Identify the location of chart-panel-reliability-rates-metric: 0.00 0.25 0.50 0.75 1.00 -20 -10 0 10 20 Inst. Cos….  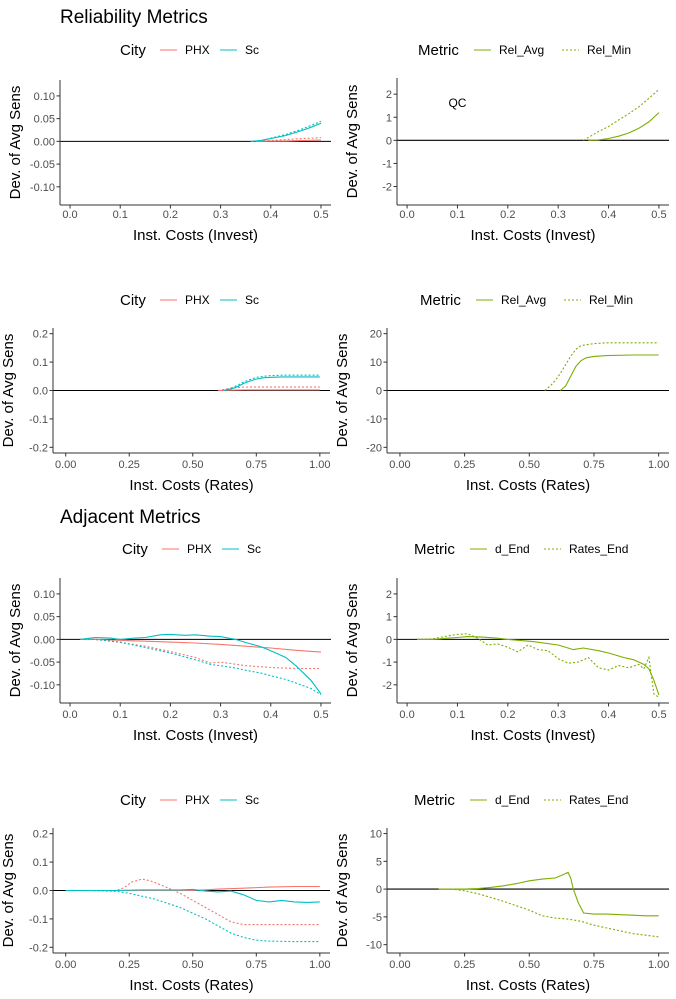
(501, 393).